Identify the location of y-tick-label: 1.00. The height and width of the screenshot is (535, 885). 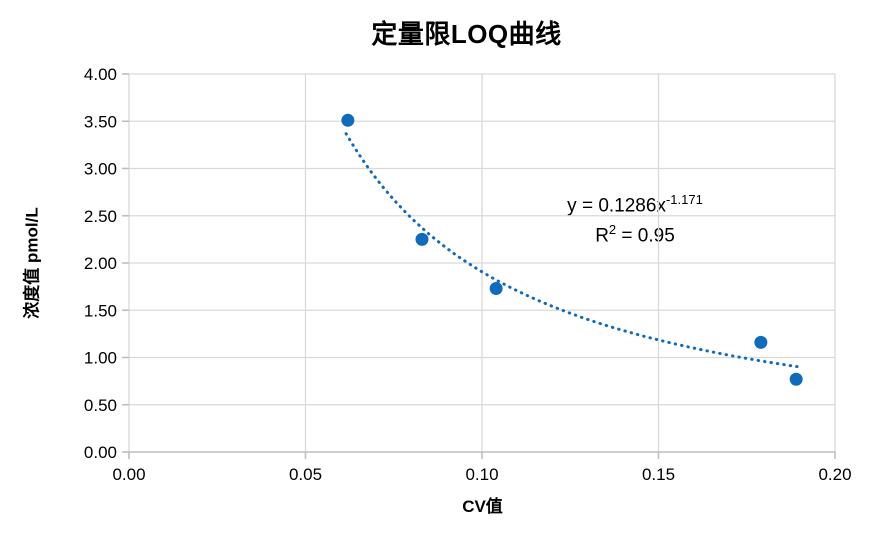
(100, 358).